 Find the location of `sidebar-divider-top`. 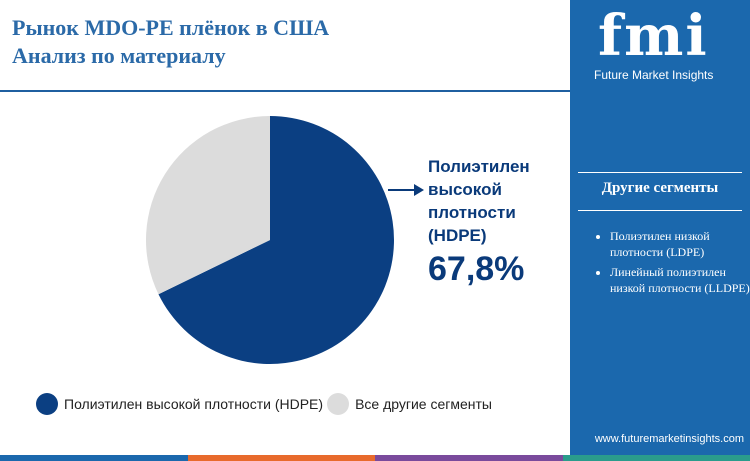

sidebar-divider-top is located at coordinates (660, 172).